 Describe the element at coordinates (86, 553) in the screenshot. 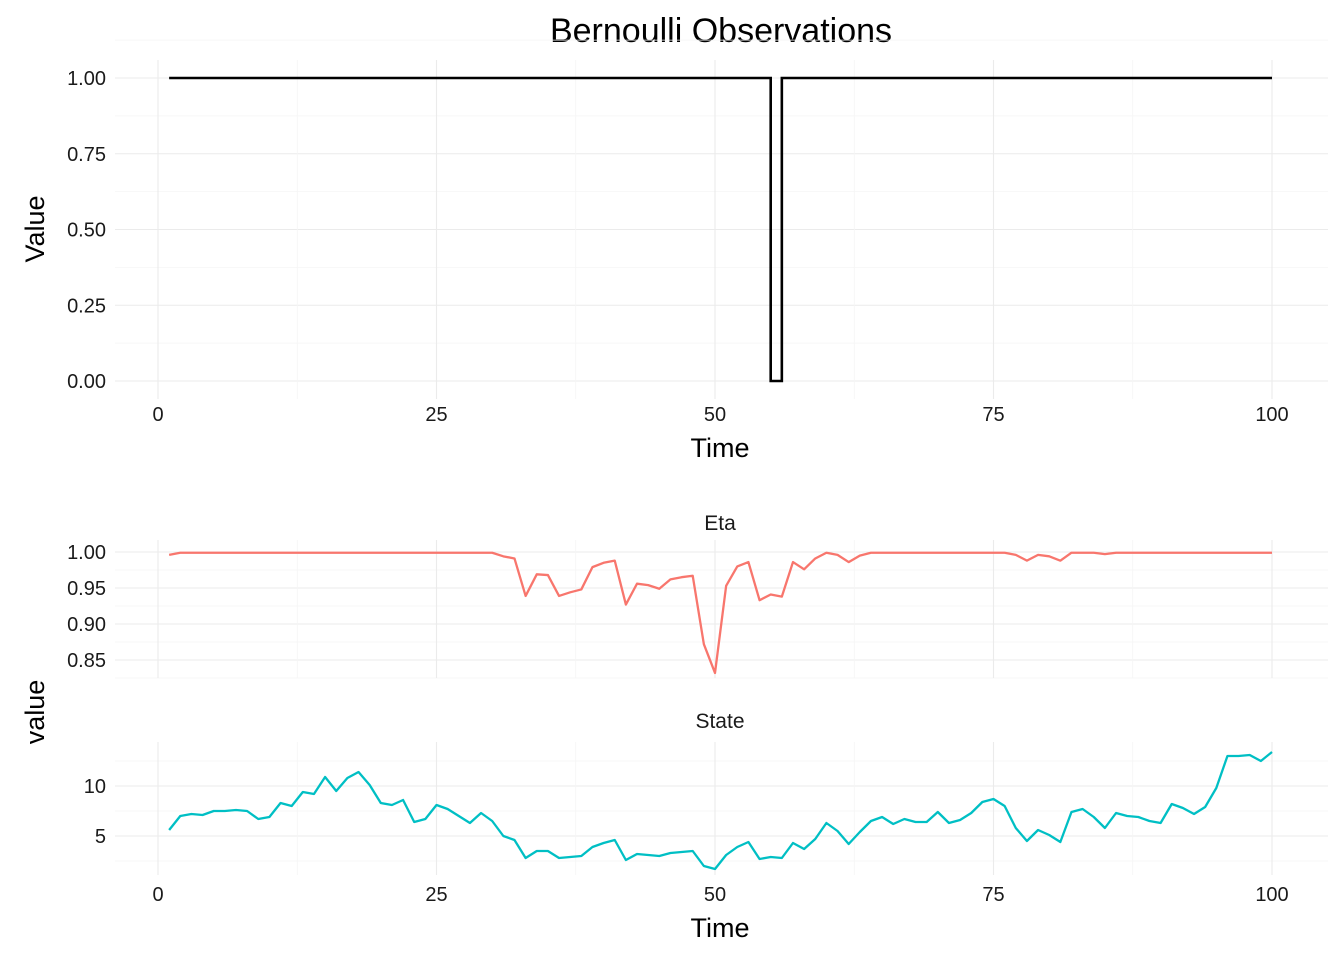

I see `eta-y-tick-3: 1.00` at that location.